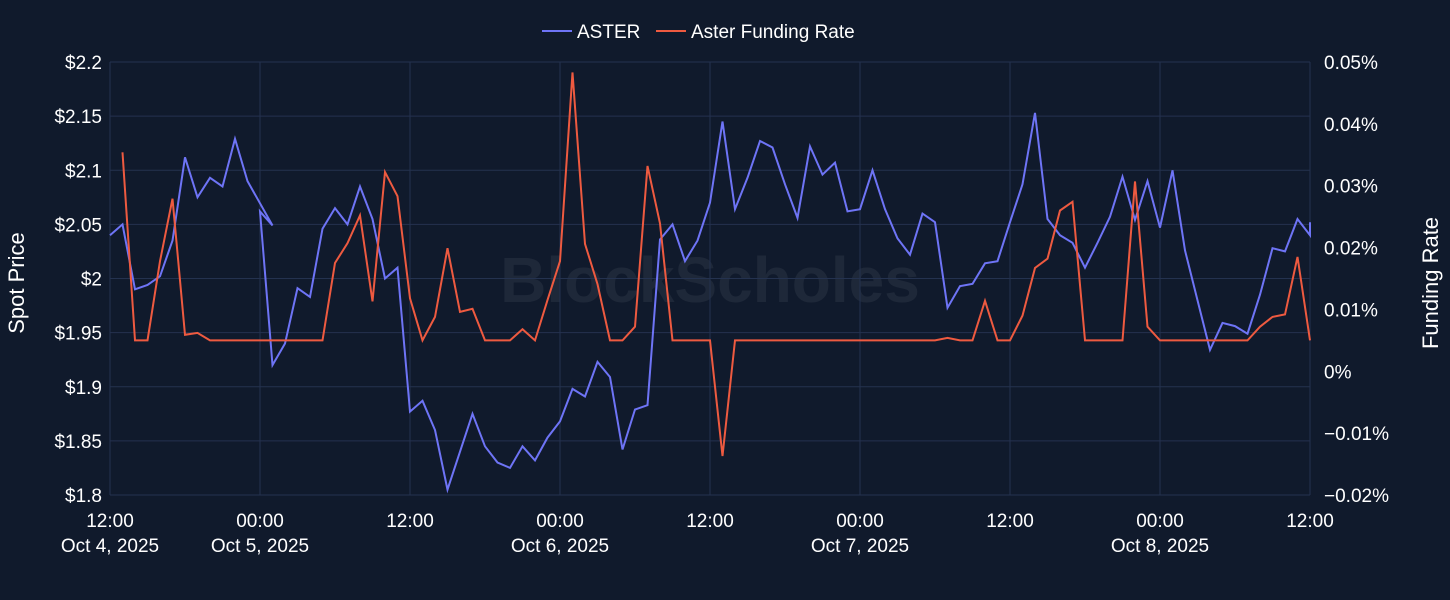 This screenshot has width=1450, height=600. I want to click on left-tick-label: $2.1, so click(83, 171).